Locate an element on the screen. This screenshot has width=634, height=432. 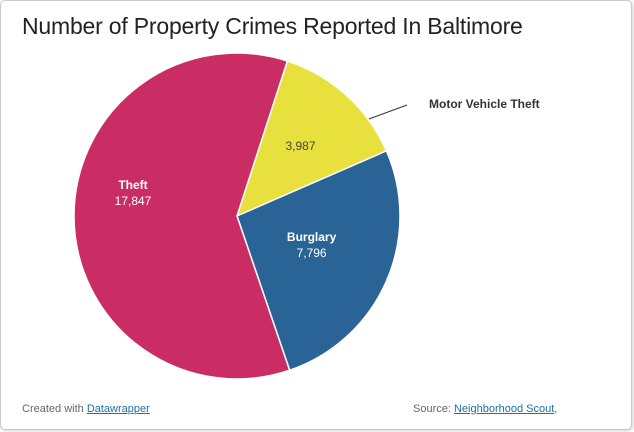
source-link: Neighborhood Scout is located at coordinates (504, 409).